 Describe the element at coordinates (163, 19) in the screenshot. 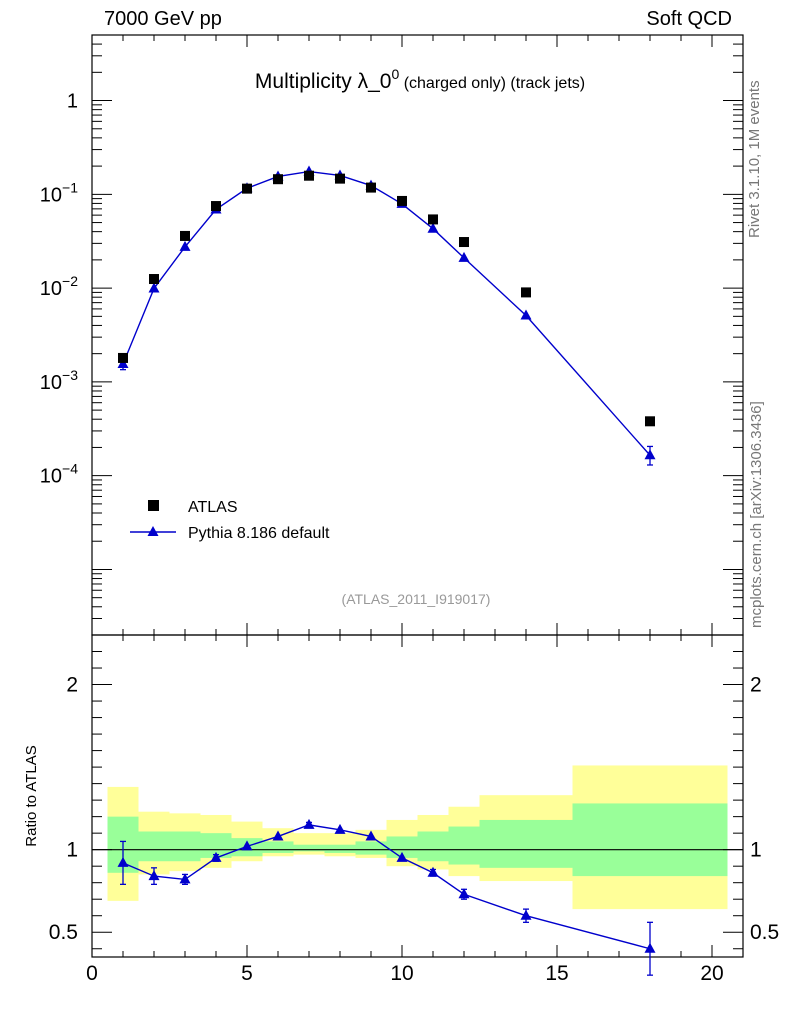

I see `header-left: 7000 GeV pp` at that location.